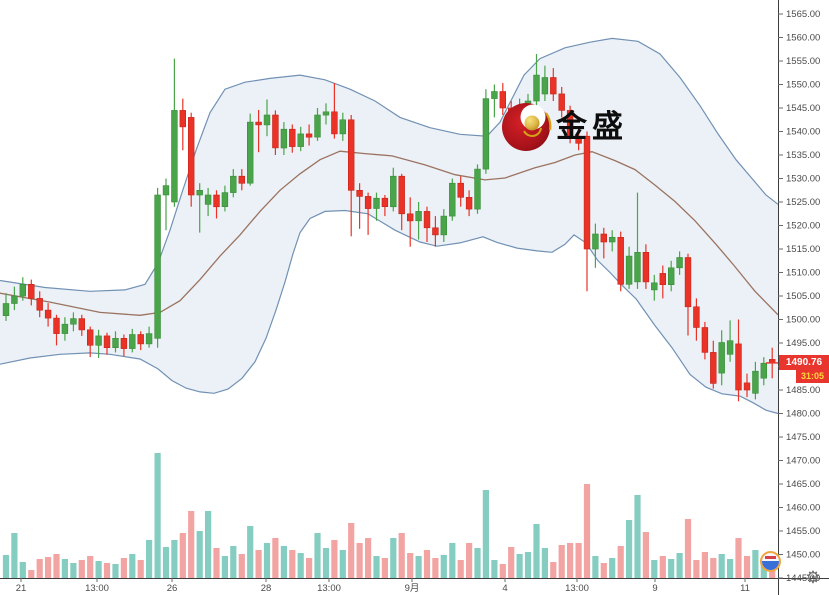  What do you see at coordinates (803, 132) in the screenshot?
I see `price-axis-label: 1540.00` at bounding box center [803, 132].